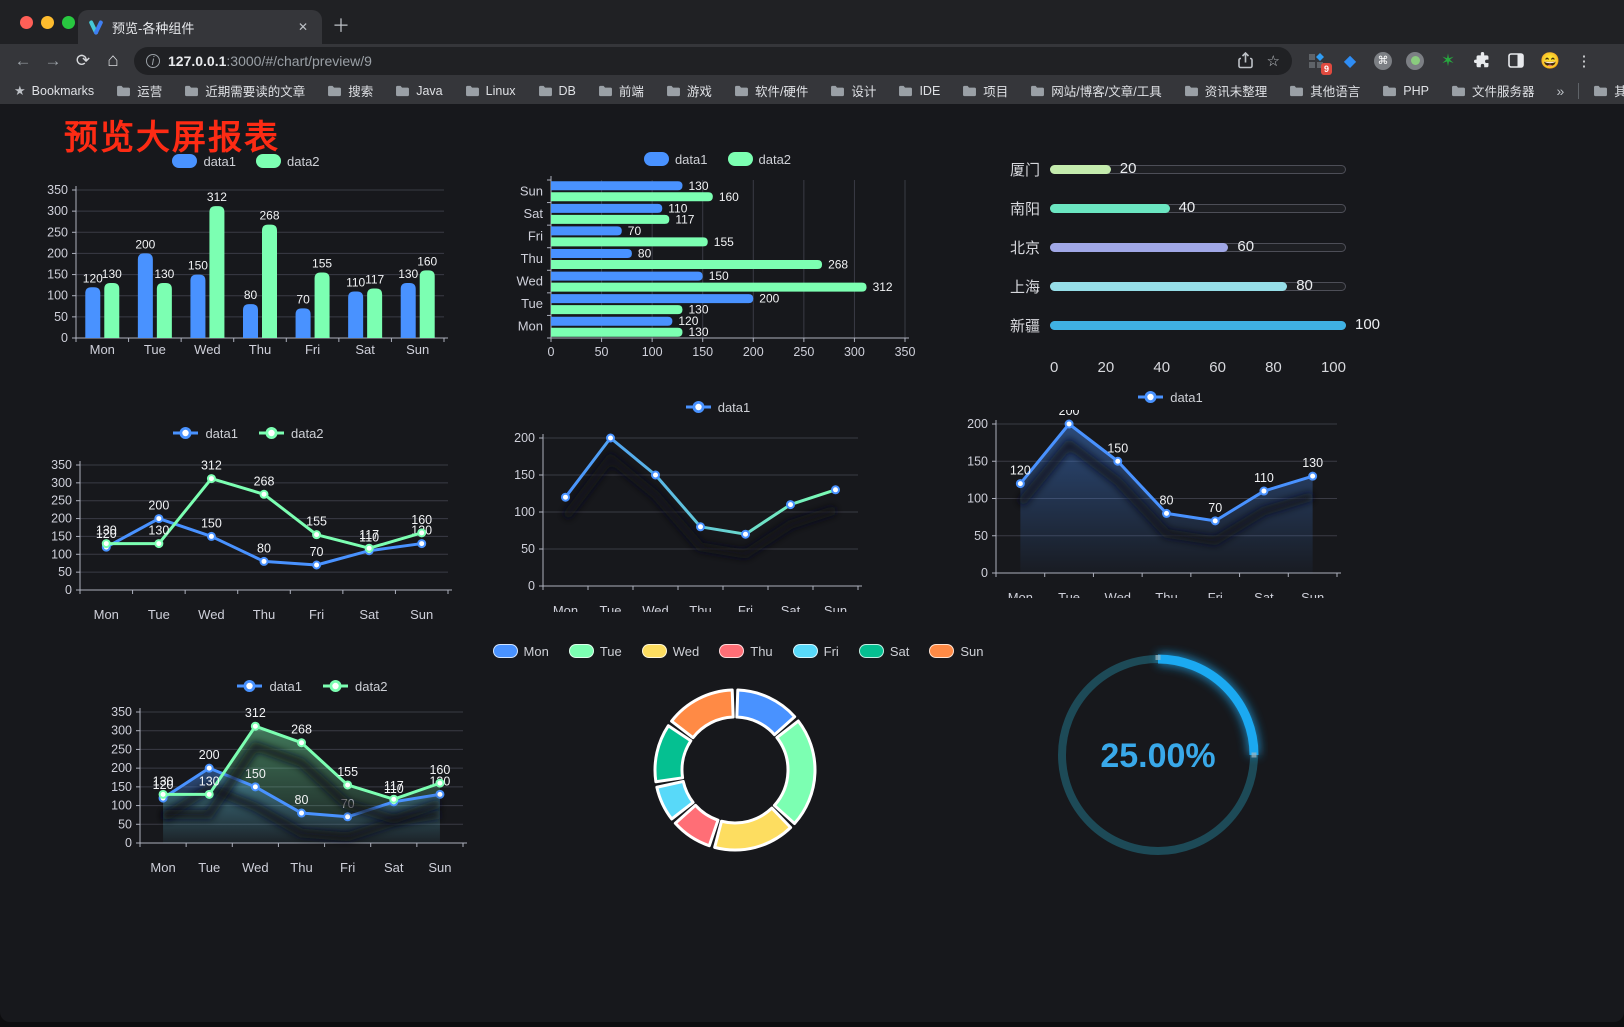 The image size is (1624, 1027). What do you see at coordinates (675, 800) in the screenshot?
I see `pie-slice-Fri` at bounding box center [675, 800].